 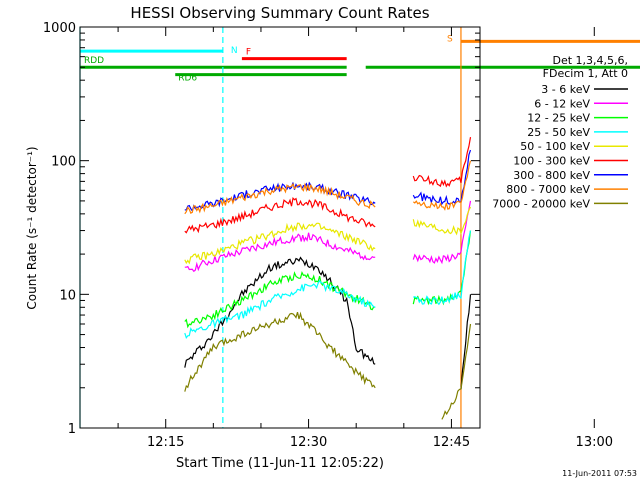 I want to click on legend-entry-label: 6 - 12 keV, so click(x=562, y=103).